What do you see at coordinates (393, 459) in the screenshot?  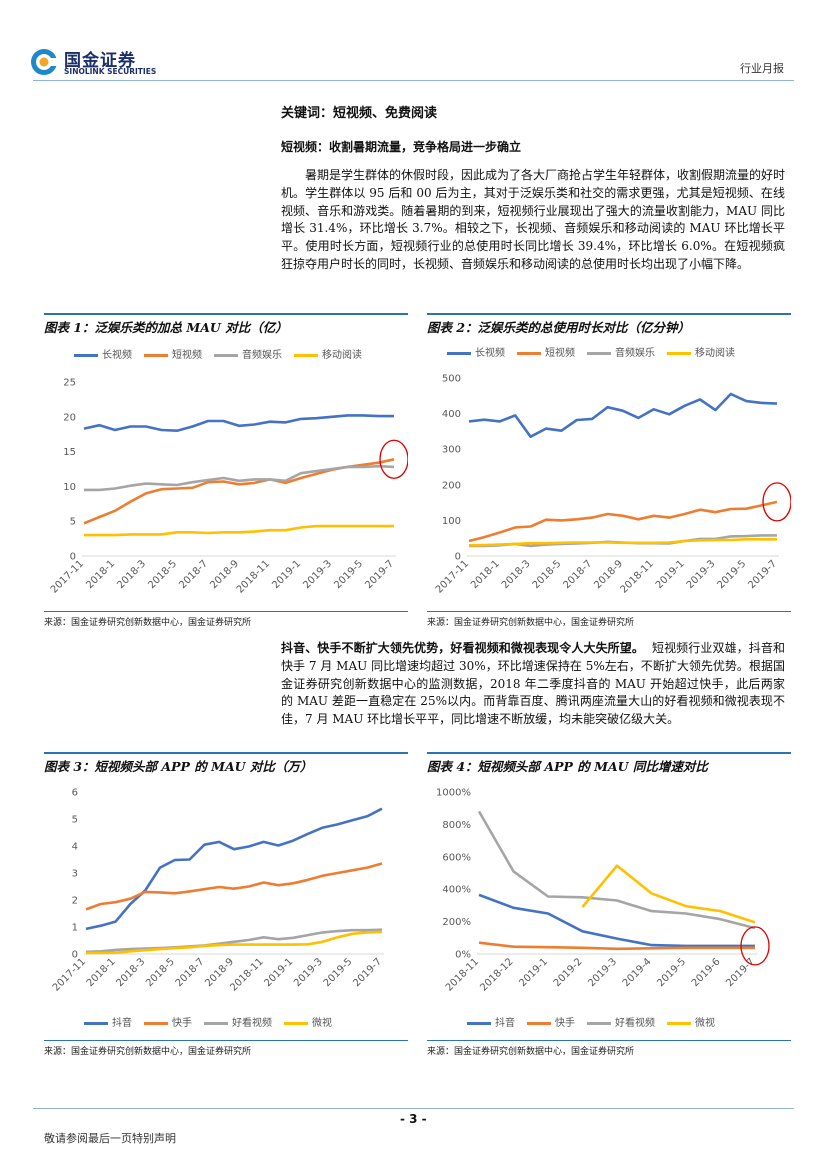 I see `highlight-circle` at bounding box center [393, 459].